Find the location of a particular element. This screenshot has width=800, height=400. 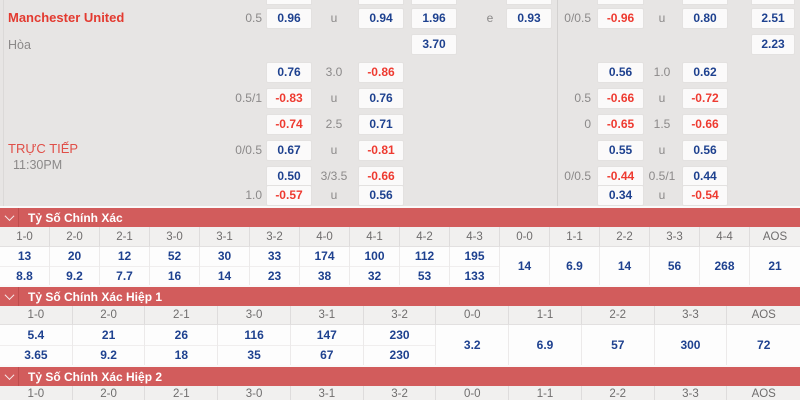

odds-box: 0.93 is located at coordinates (529, 18).